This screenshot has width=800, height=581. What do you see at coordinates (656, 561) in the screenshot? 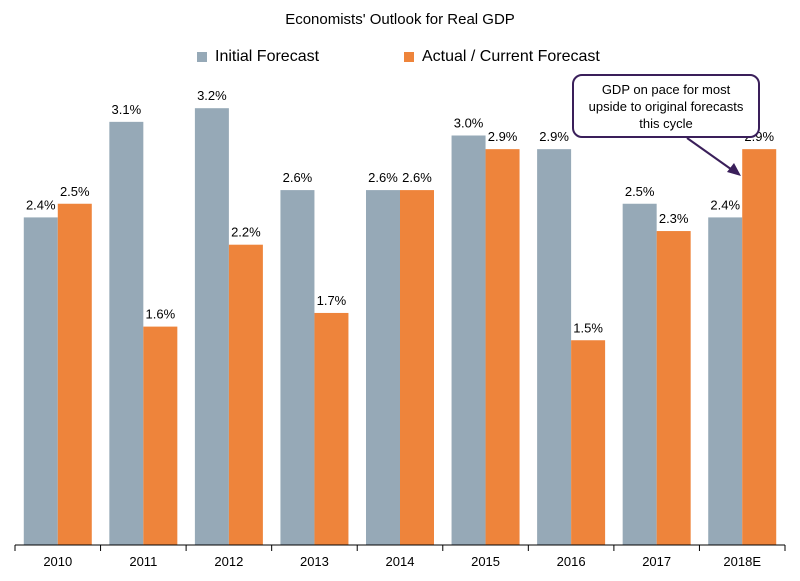
I see `x-tick-label-2017: 2017` at bounding box center [656, 561].